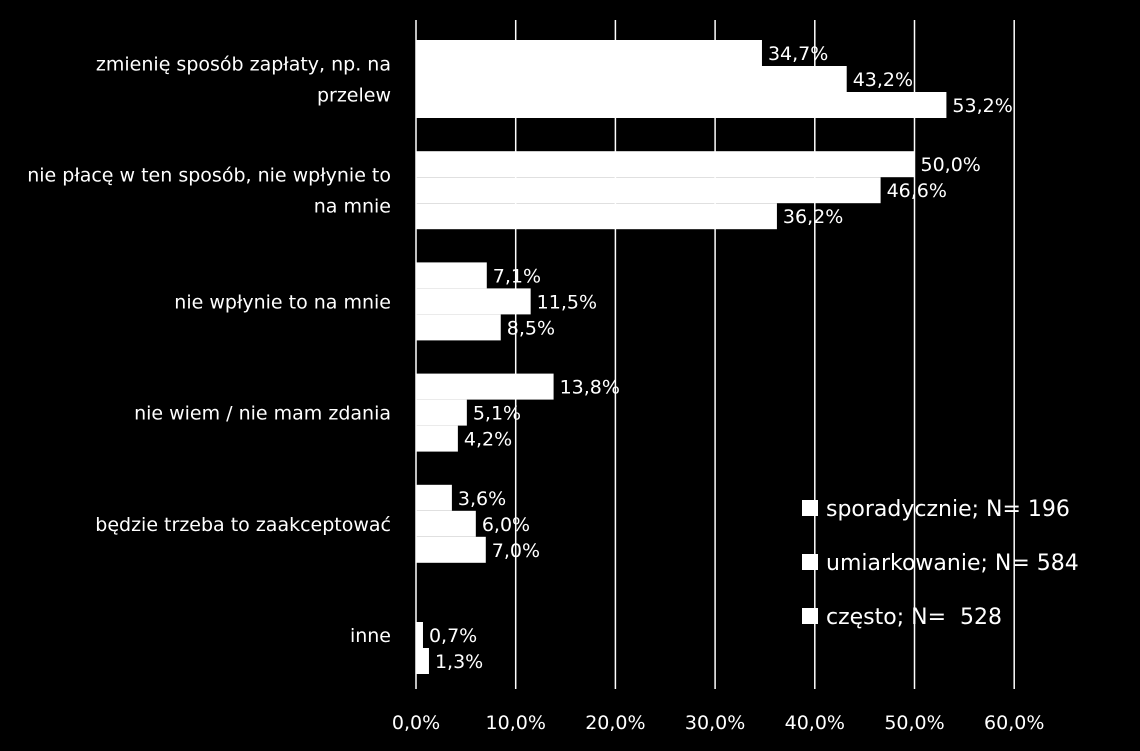 The image size is (1140, 751). I want to click on legend-label: sporadycznie; N= 196, so click(948, 509).